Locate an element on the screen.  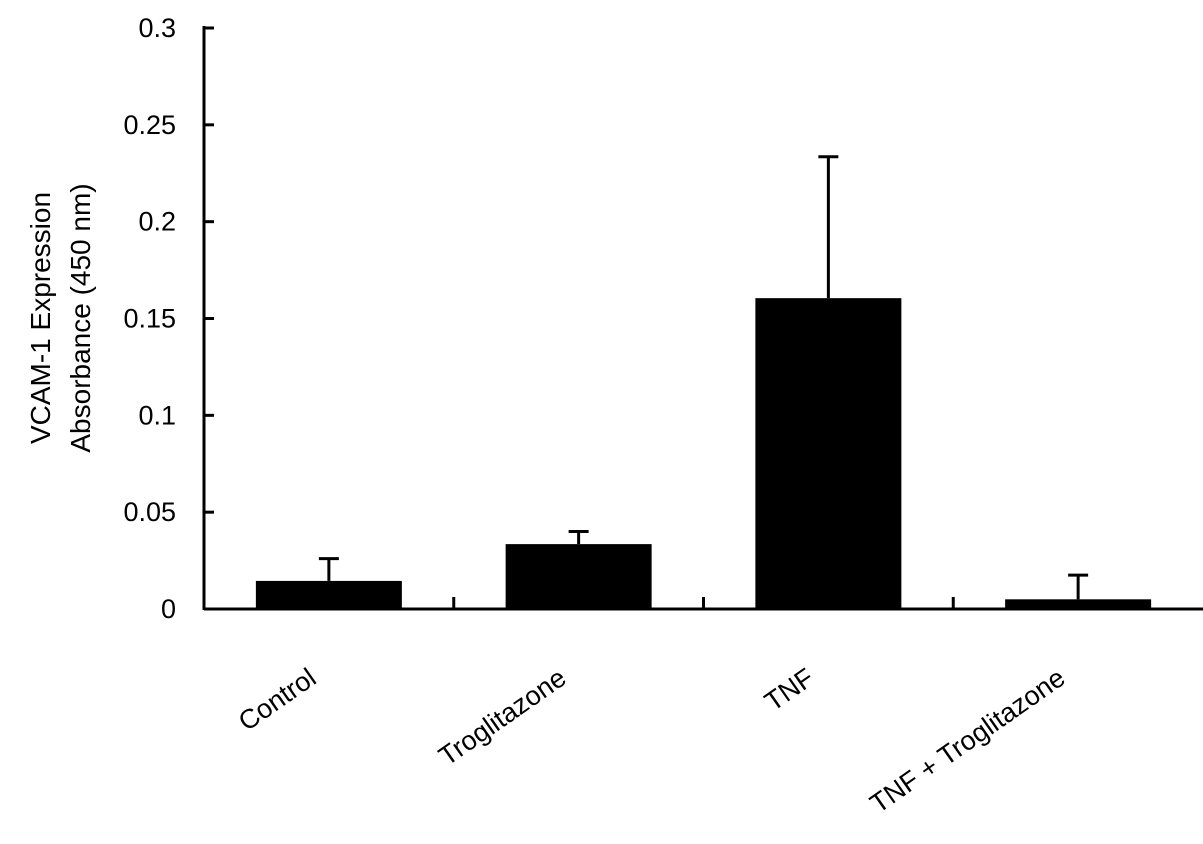
x-category-label: TNF is located at coordinates (789, 689).